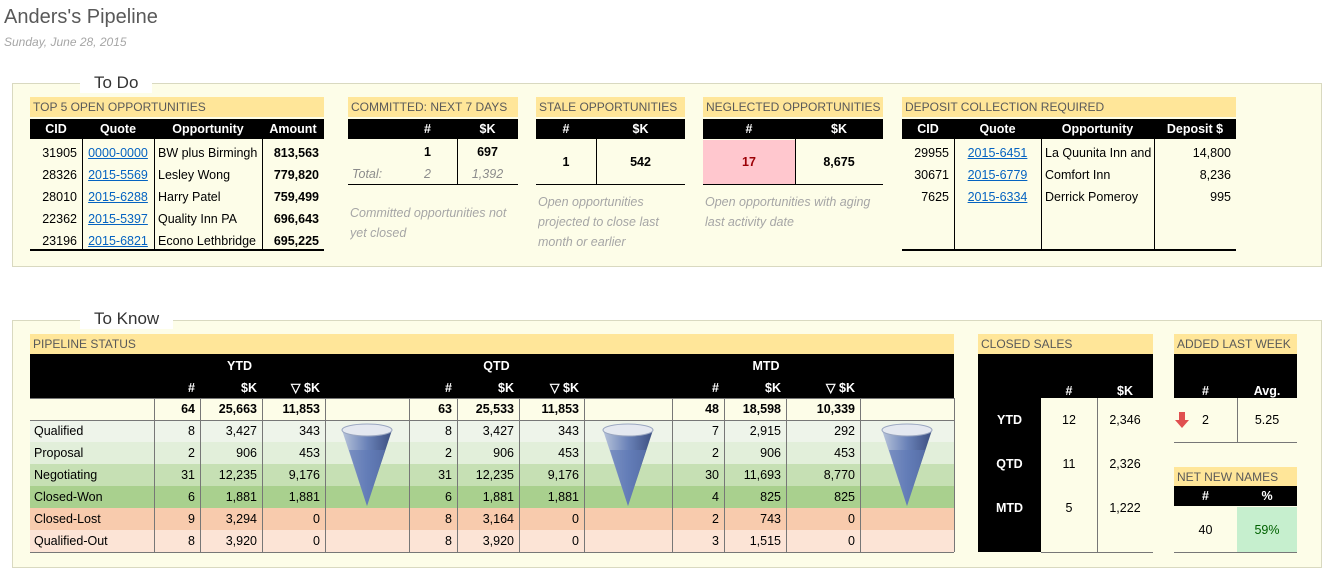 The image size is (1328, 581). I want to click on table-cell: 30, so click(712, 475).